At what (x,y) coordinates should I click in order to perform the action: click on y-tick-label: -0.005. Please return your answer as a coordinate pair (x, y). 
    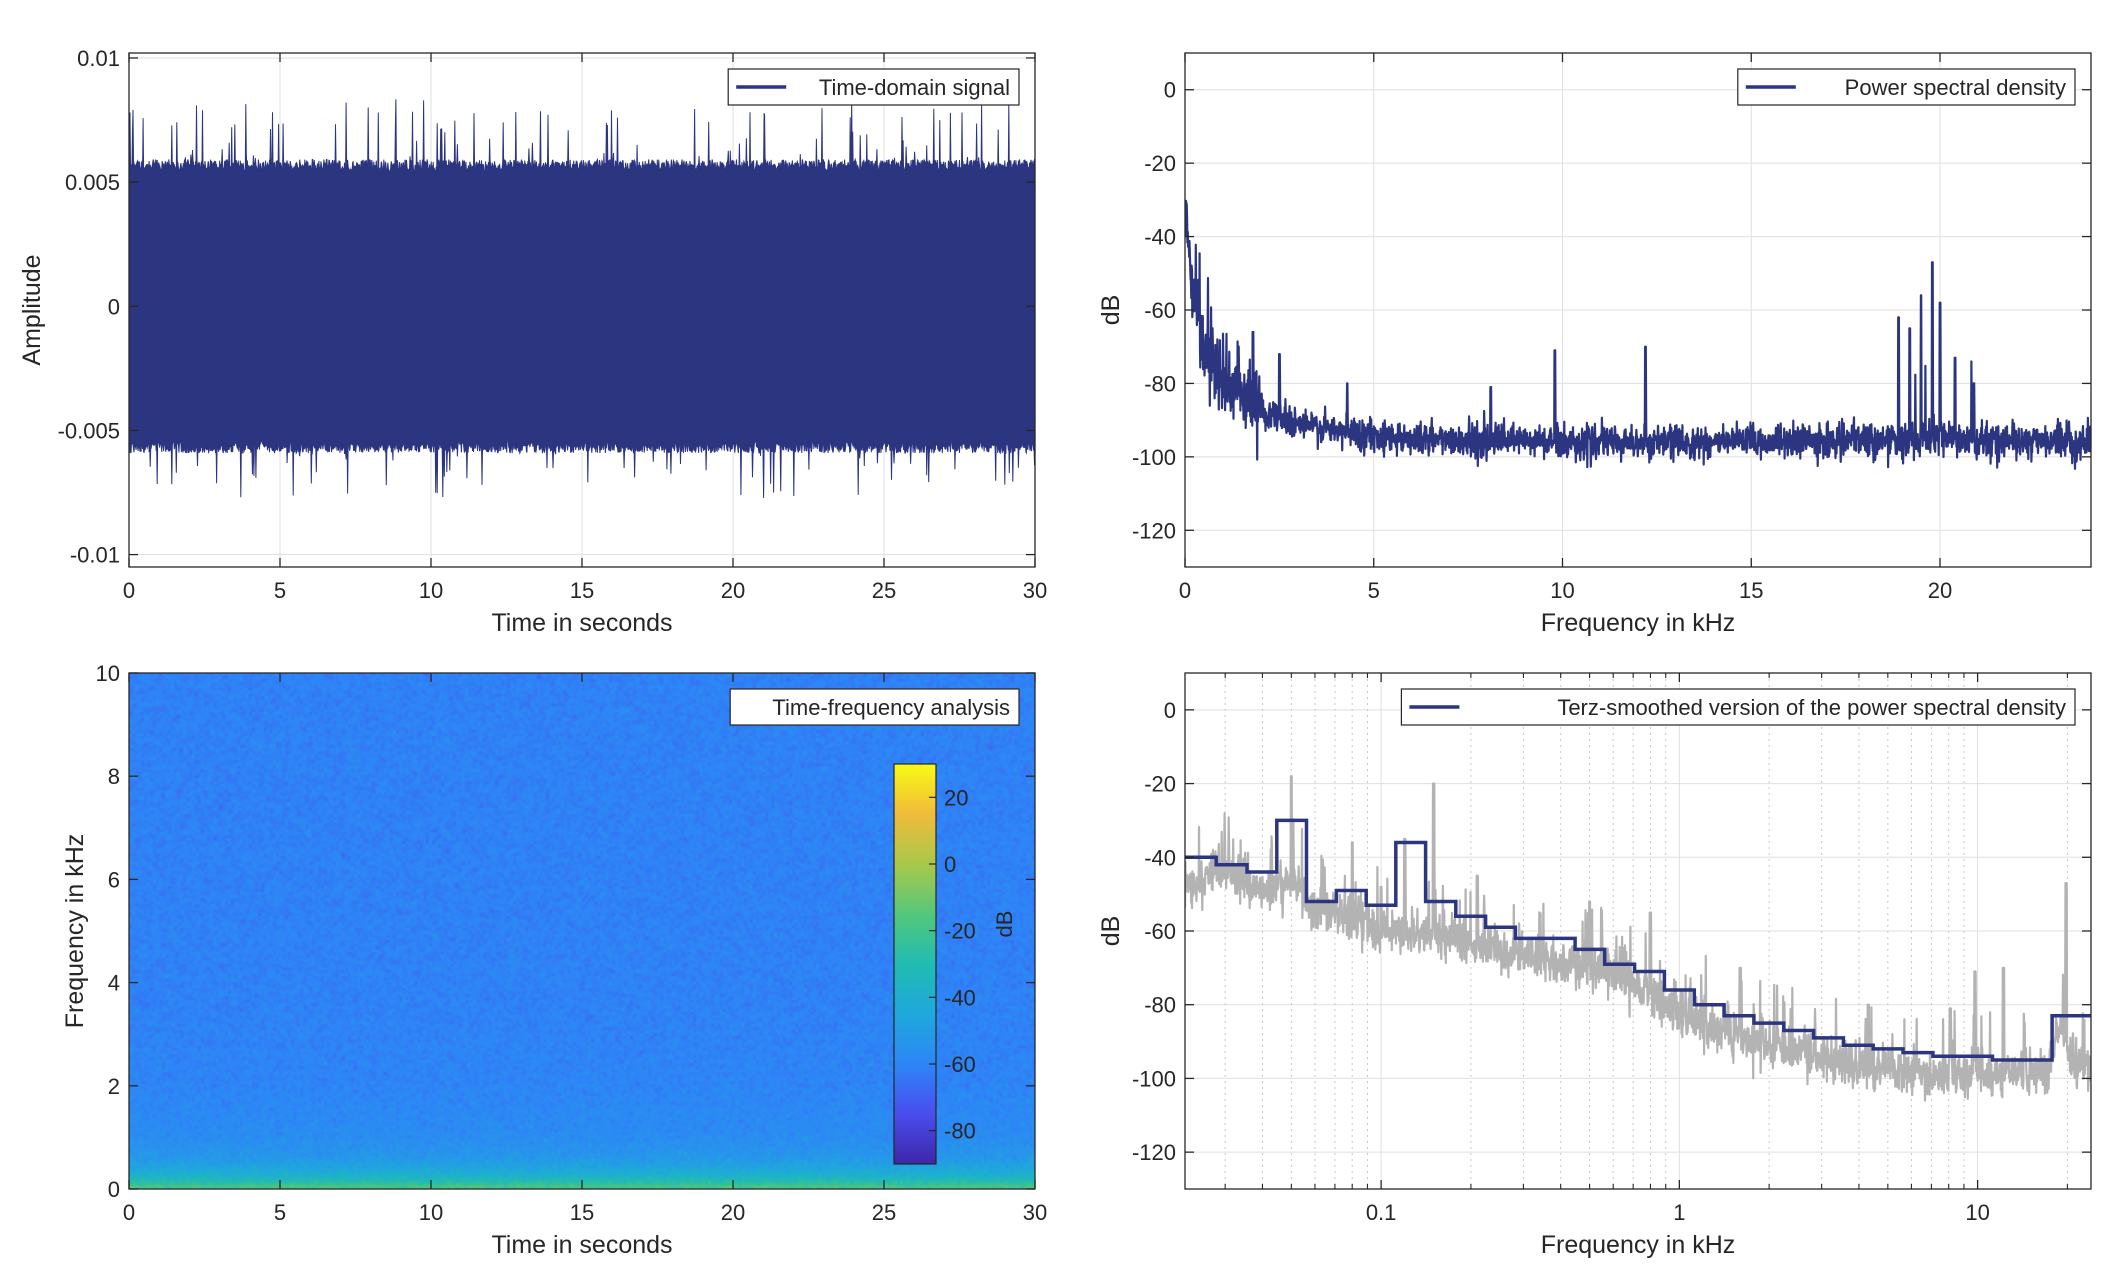
    Looking at the image, I should click on (89, 430).